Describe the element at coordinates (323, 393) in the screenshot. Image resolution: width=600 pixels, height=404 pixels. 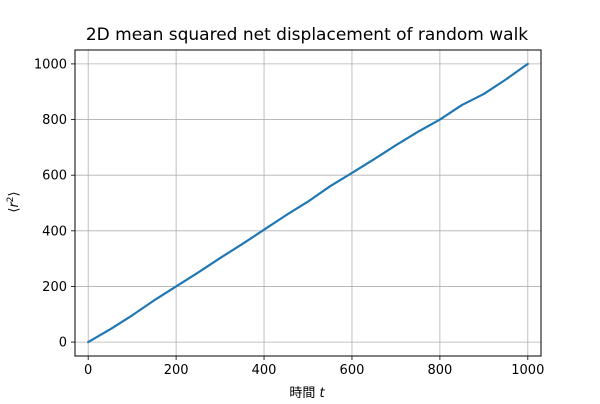
I see `x-axis-label-variable: t` at that location.